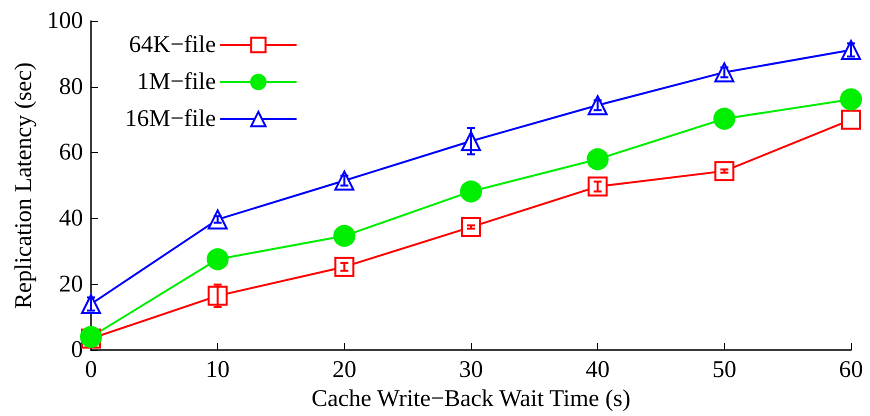 Image resolution: width=870 pixels, height=416 pixels. What do you see at coordinates (71, 153) in the screenshot?
I see `y-tick-label: 60` at bounding box center [71, 153].